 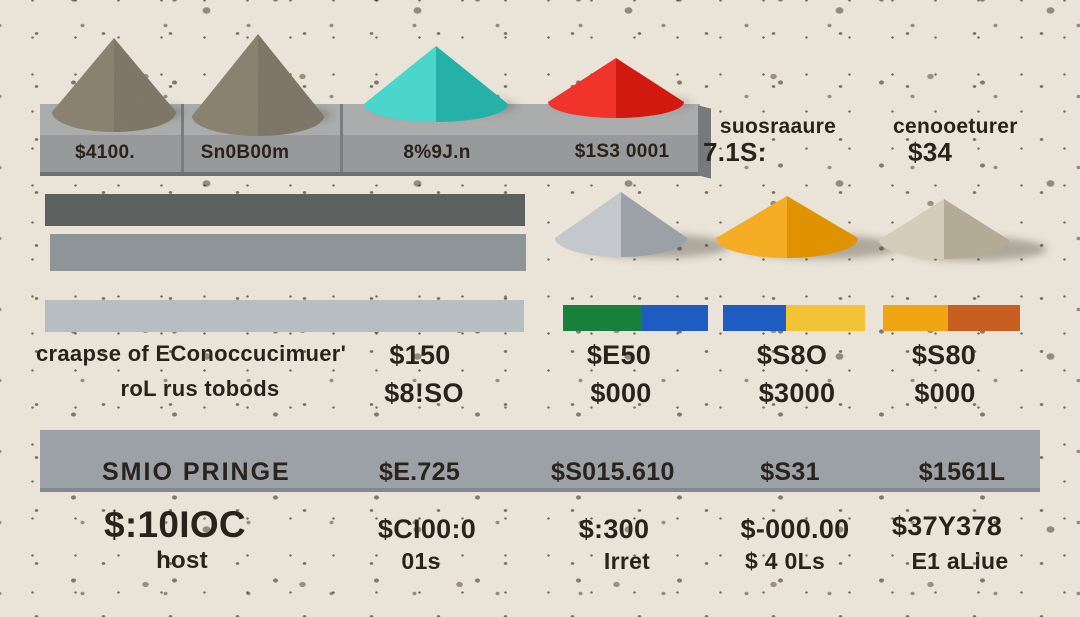 What do you see at coordinates (930, 152) in the screenshot?
I see `stat-value: $34` at bounding box center [930, 152].